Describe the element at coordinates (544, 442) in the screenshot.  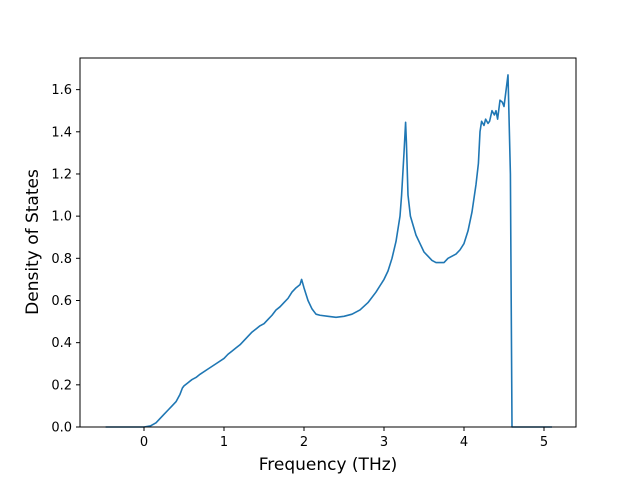
I see `x-tick-label: 5` at that location.